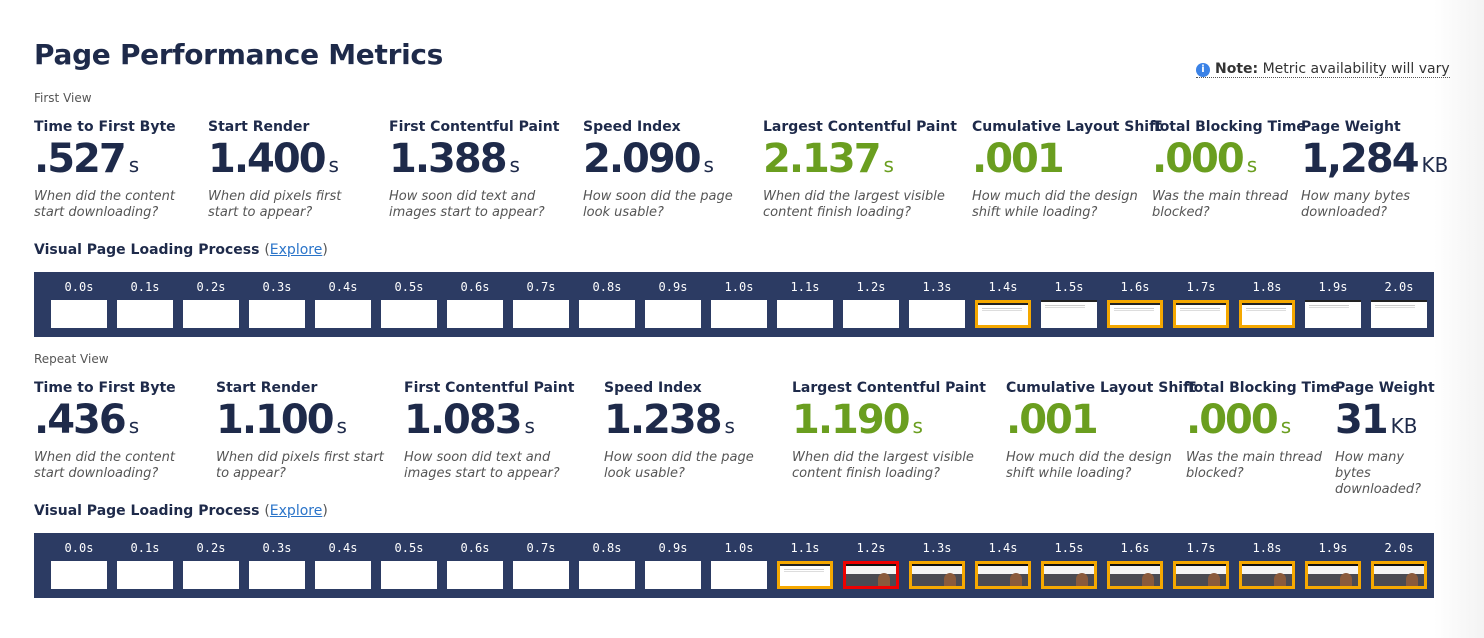 The image size is (1484, 638). Describe the element at coordinates (1323, 69) in the screenshot. I see `metric-availability-note: i Note: Metric availability will vary` at that location.